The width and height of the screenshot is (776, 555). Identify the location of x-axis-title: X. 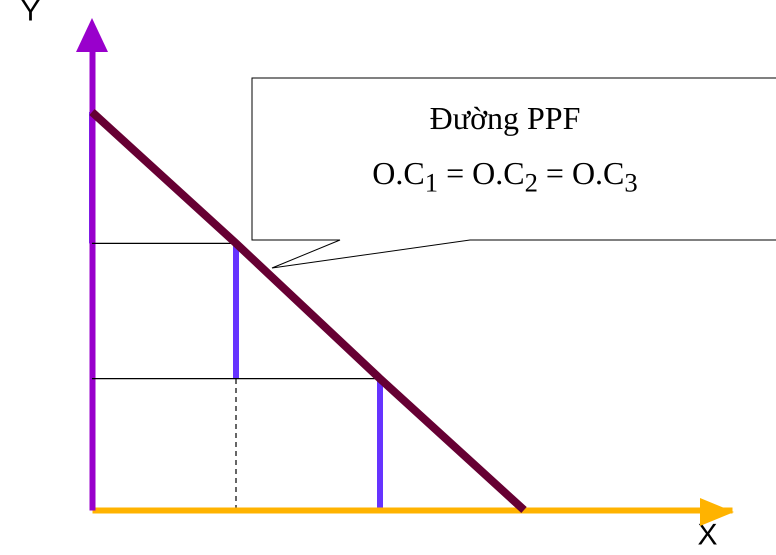
(707, 535).